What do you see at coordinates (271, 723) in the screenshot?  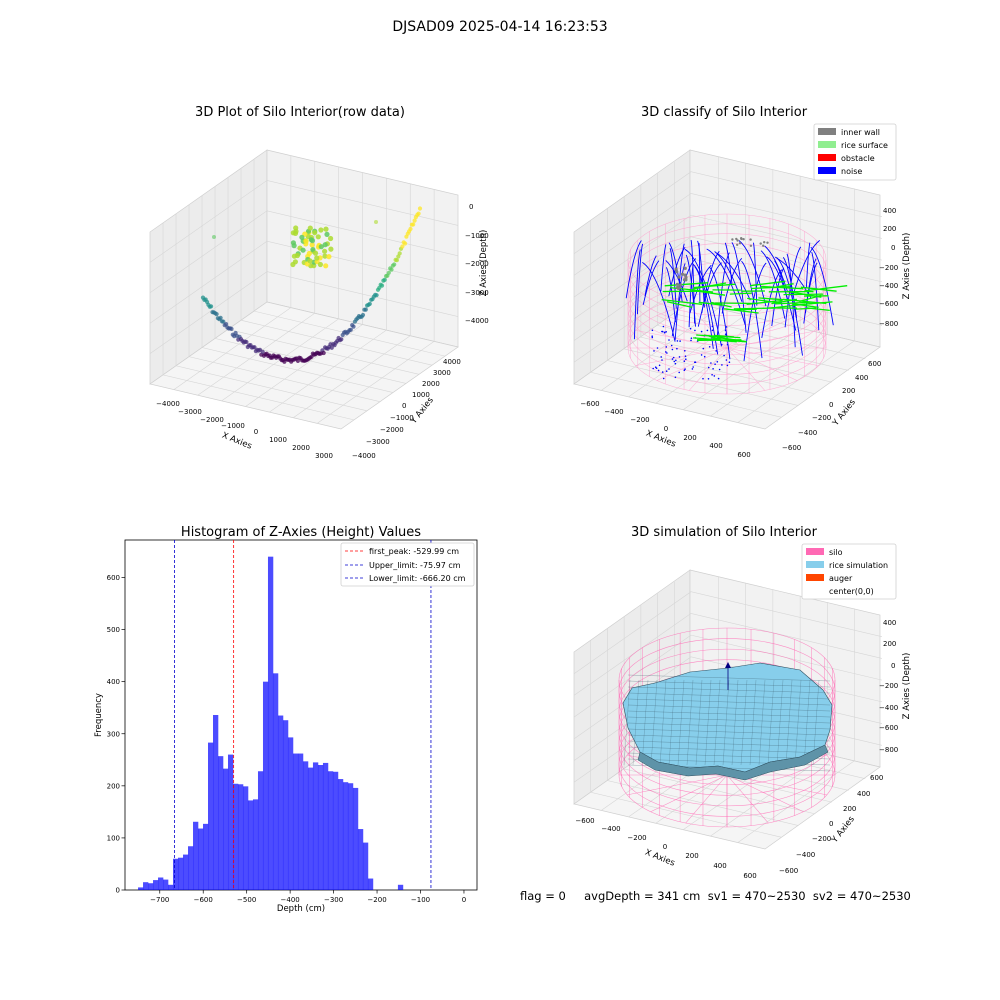 I see `histogram-bars` at bounding box center [271, 723].